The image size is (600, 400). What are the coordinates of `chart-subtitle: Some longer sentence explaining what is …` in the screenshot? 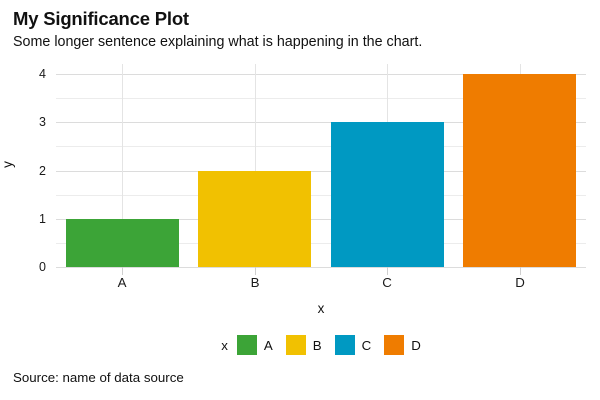 It's located at (218, 42).